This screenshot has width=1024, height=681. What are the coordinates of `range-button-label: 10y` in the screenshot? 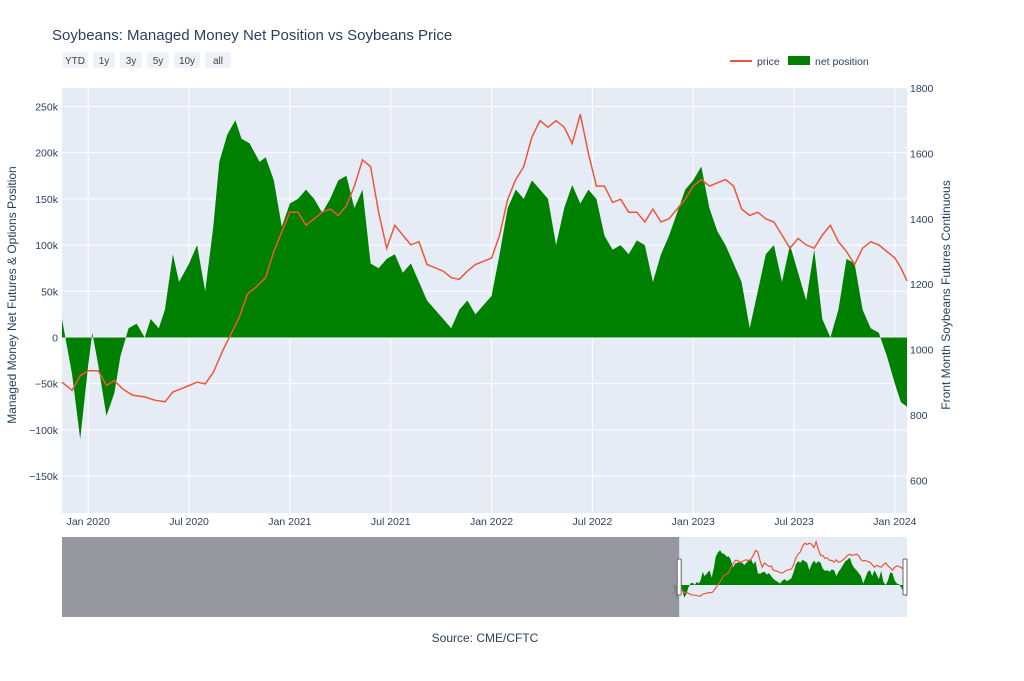 It's located at (187, 61).